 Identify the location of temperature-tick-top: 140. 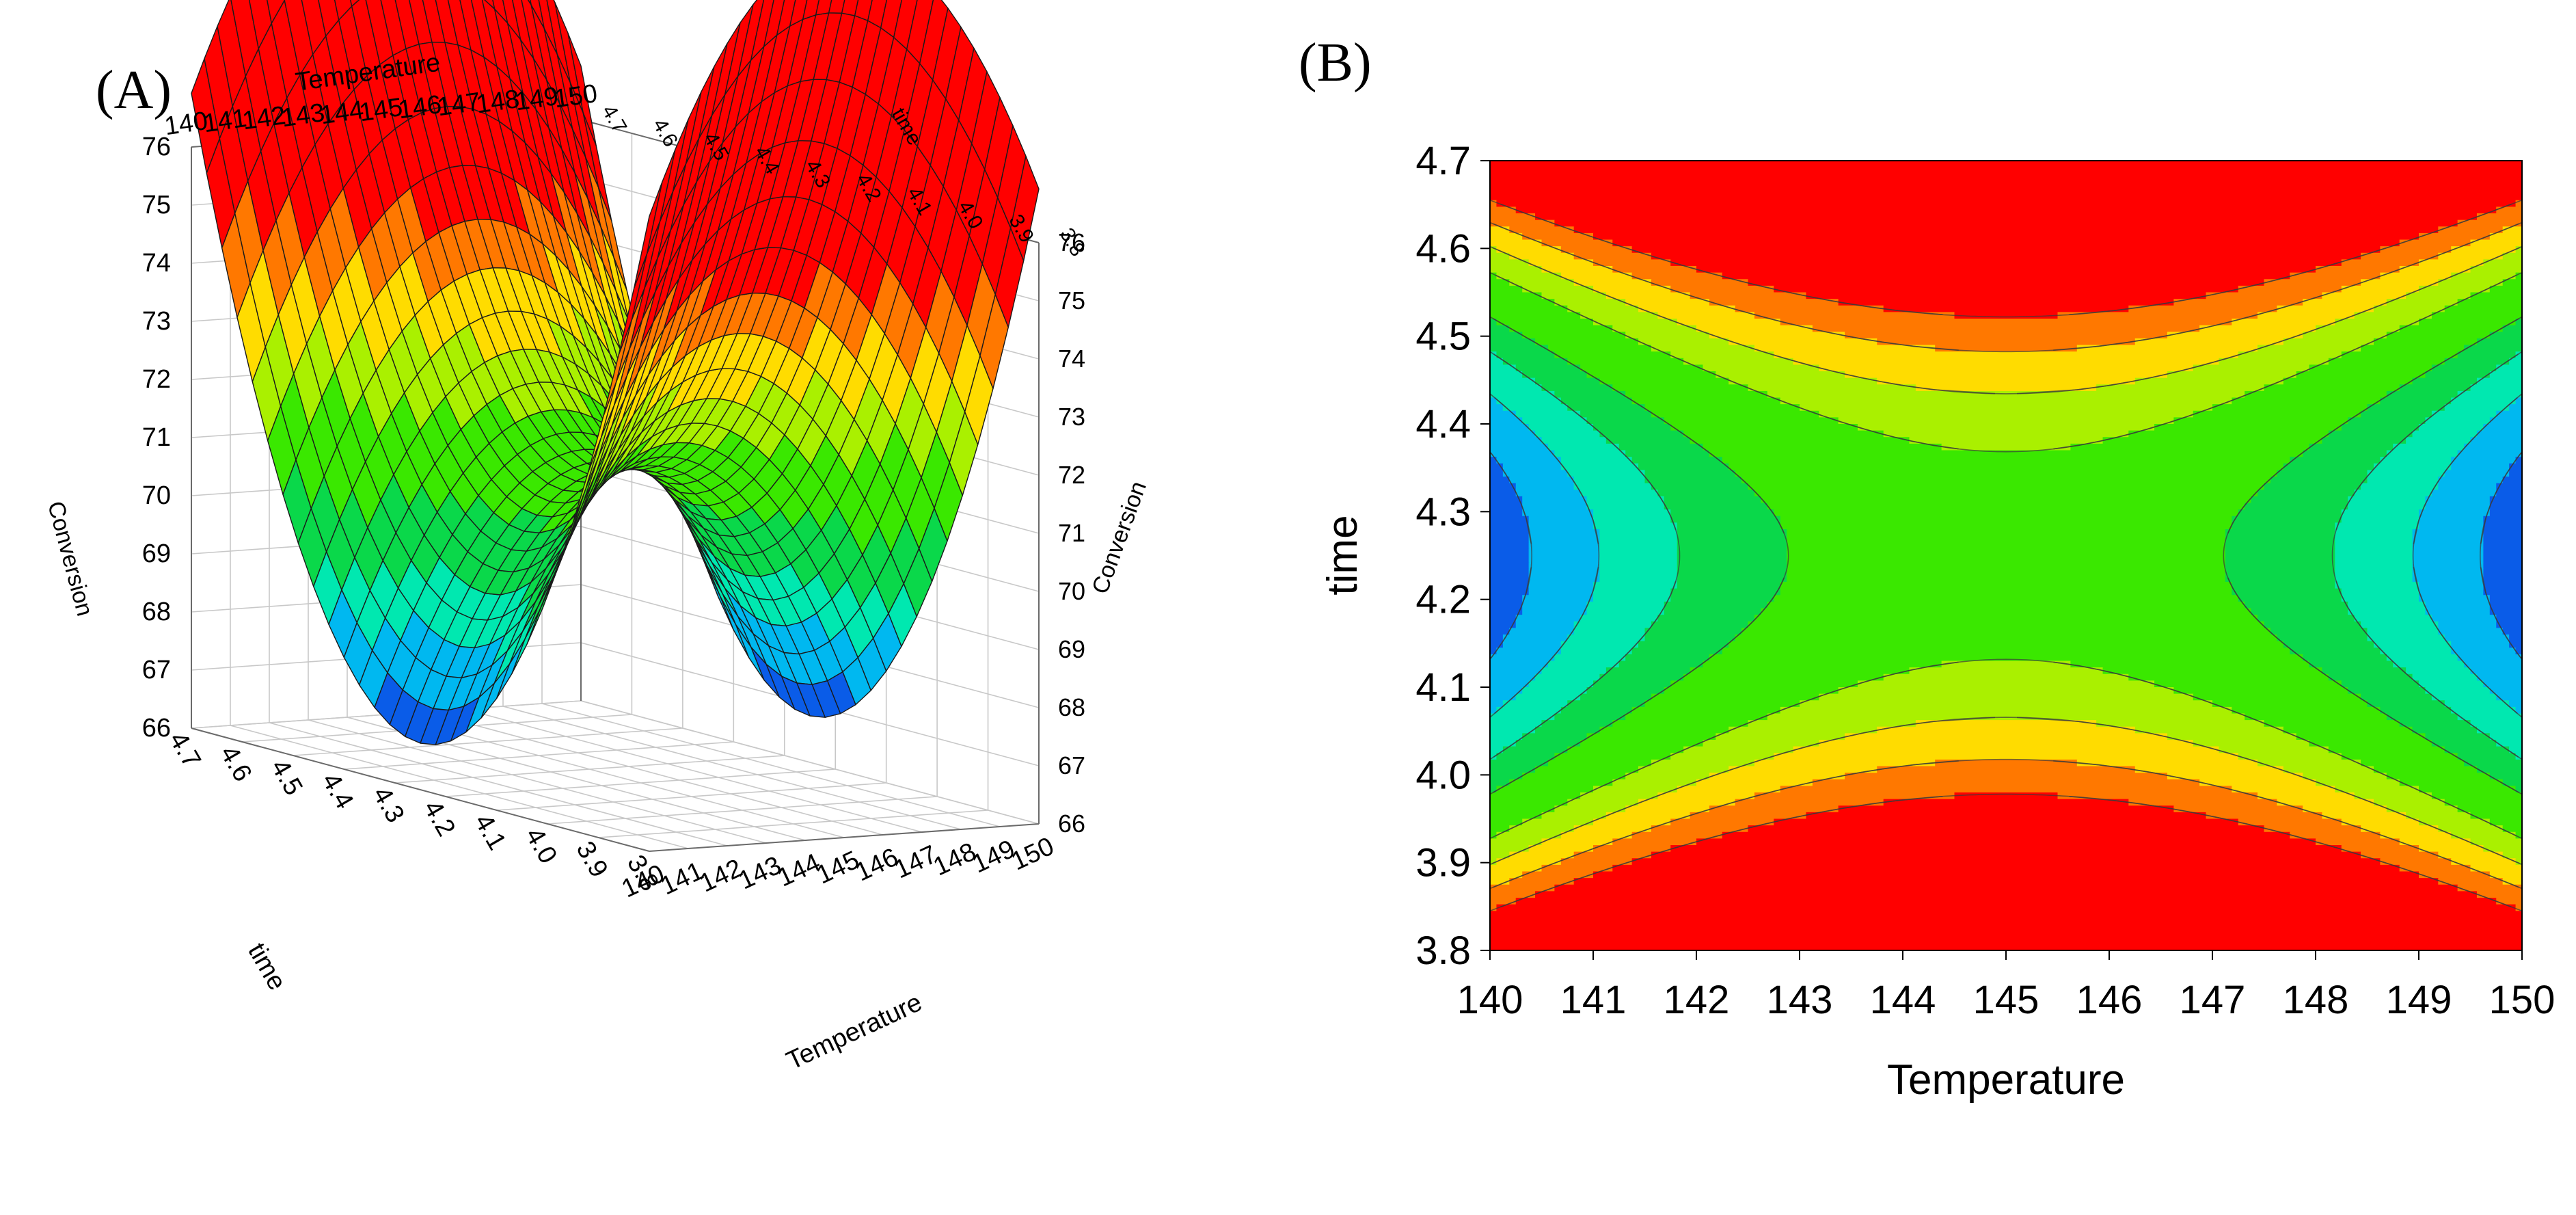
(186, 124).